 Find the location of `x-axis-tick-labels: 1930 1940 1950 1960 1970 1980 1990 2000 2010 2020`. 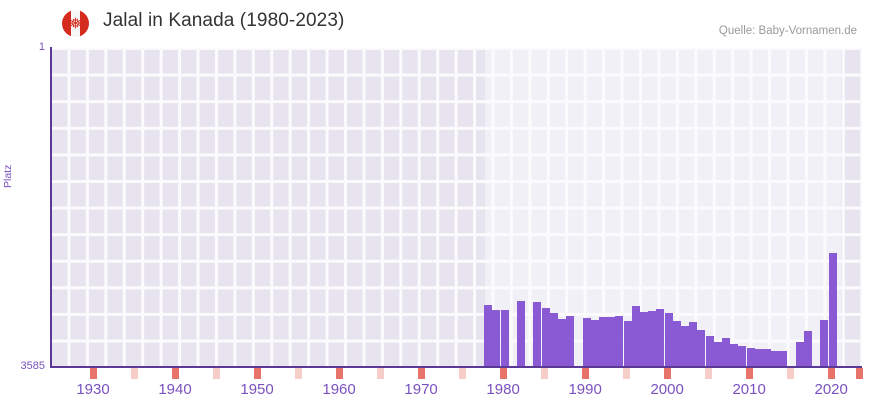

x-axis-tick-labels: 1930 1940 1950 1960 1970 1980 1990 2000 2010 2020 is located at coordinates (436, 394).